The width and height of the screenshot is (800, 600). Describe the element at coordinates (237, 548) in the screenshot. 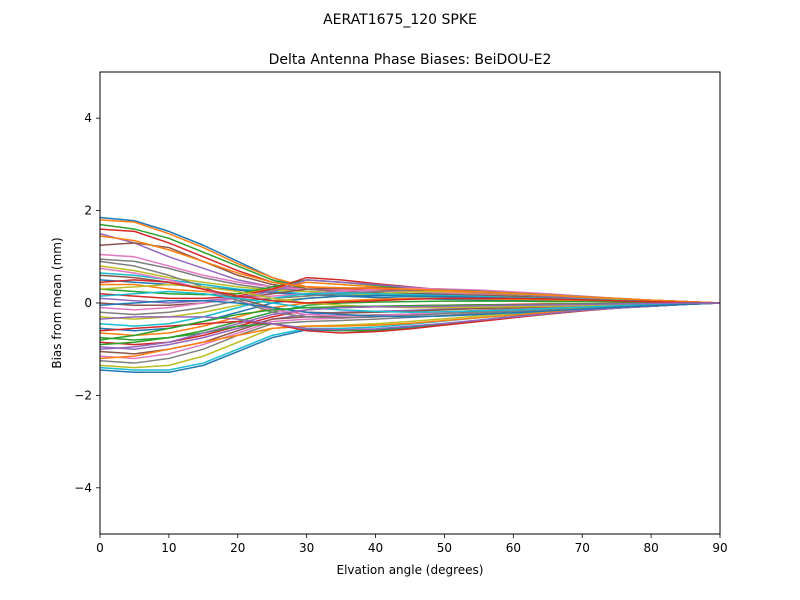

I see `x-tick-label: 20` at that location.